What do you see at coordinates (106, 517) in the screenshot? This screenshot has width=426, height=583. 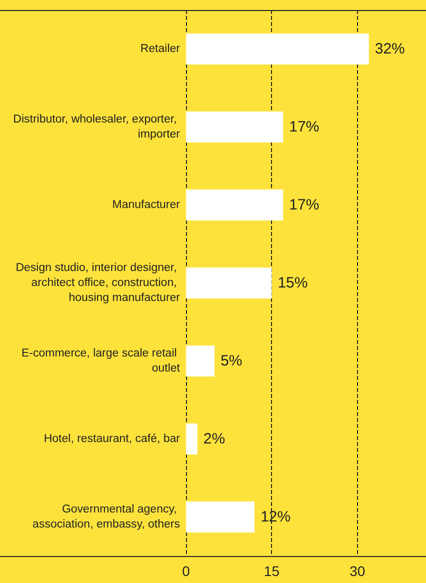 I see `y-tick-label: Governmental agency, association, embassy, others` at bounding box center [106, 517].